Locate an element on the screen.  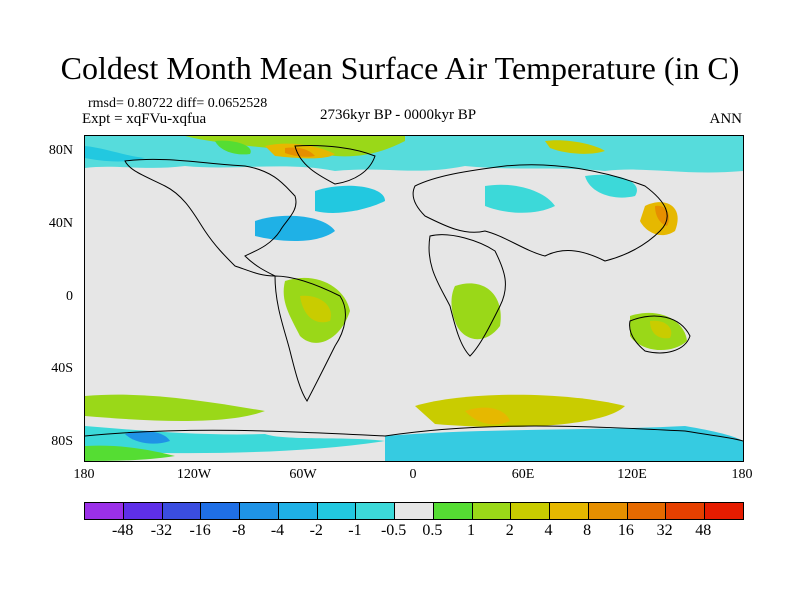
legend-label: -0.5 is located at coordinates (393, 530).